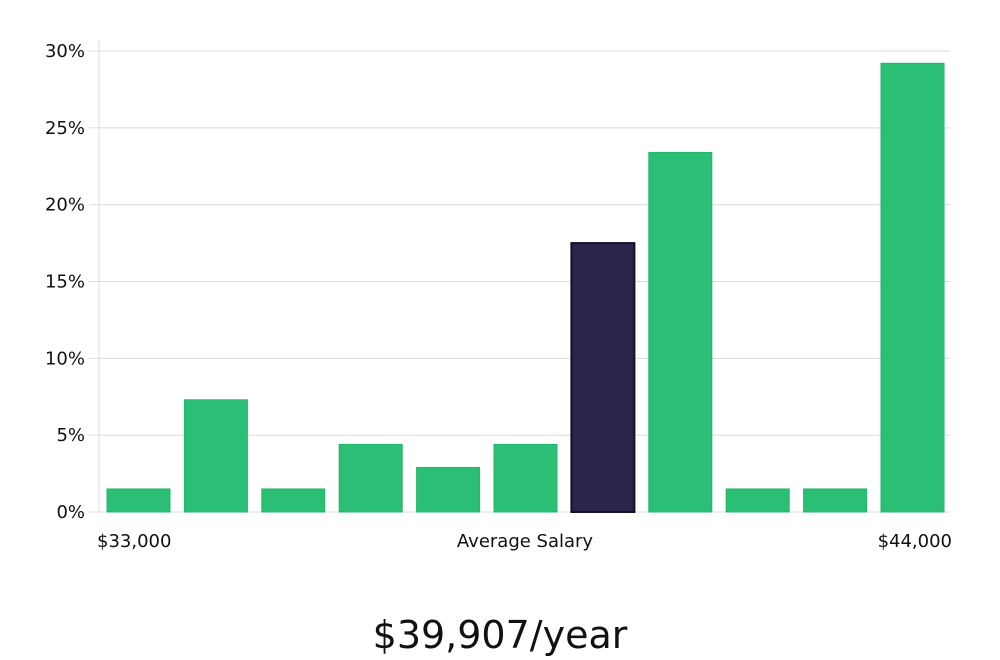 This screenshot has height=660, width=1000. I want to click on y-tick-label: 5%, so click(70, 435).